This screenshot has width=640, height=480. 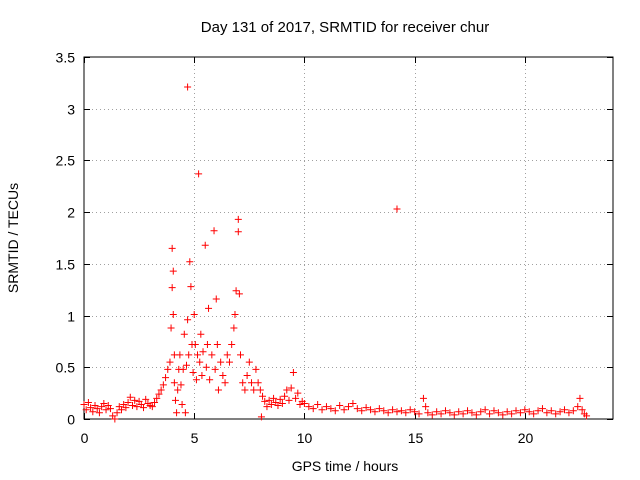 I want to click on y-tick-label: 3.5, so click(x=66, y=58).